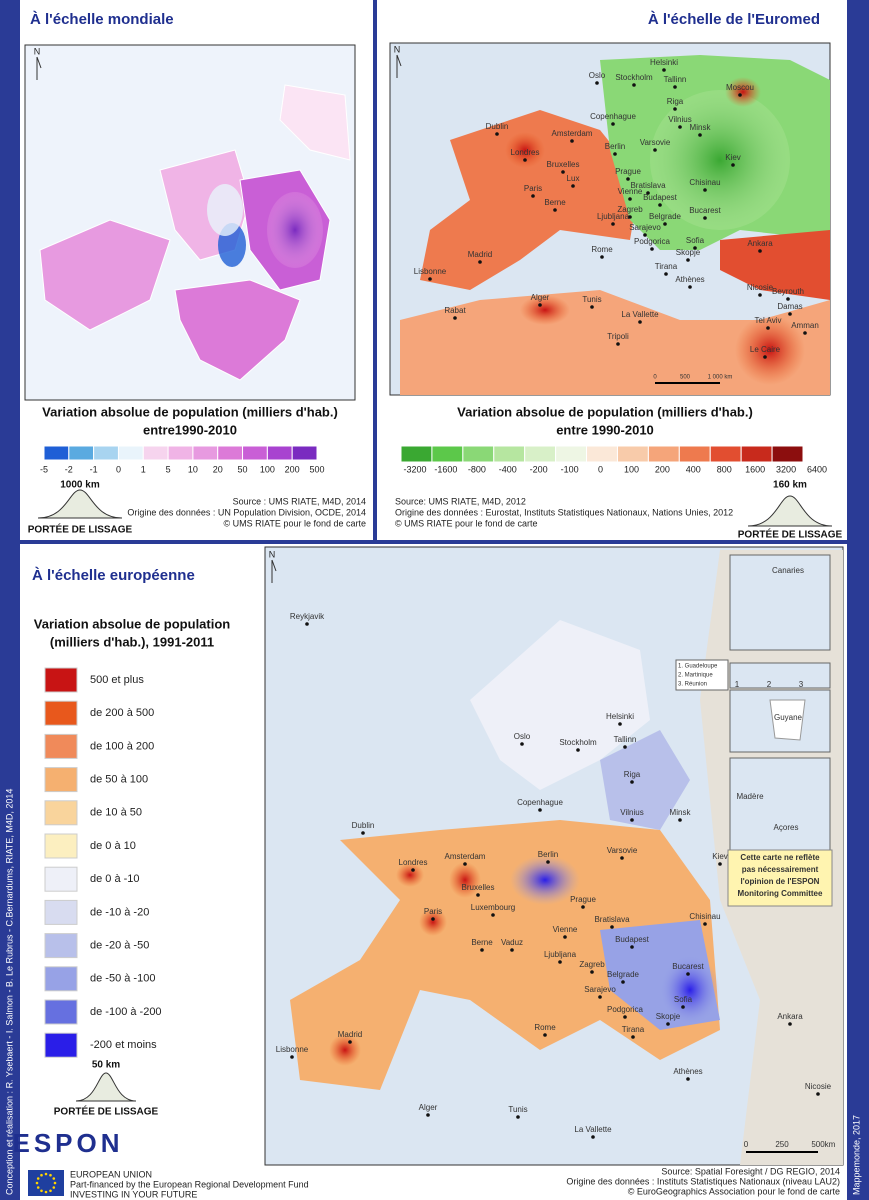 The width and height of the screenshot is (869, 1200). What do you see at coordinates (780, 675) in the screenshot?
I see `inset` at bounding box center [780, 675].